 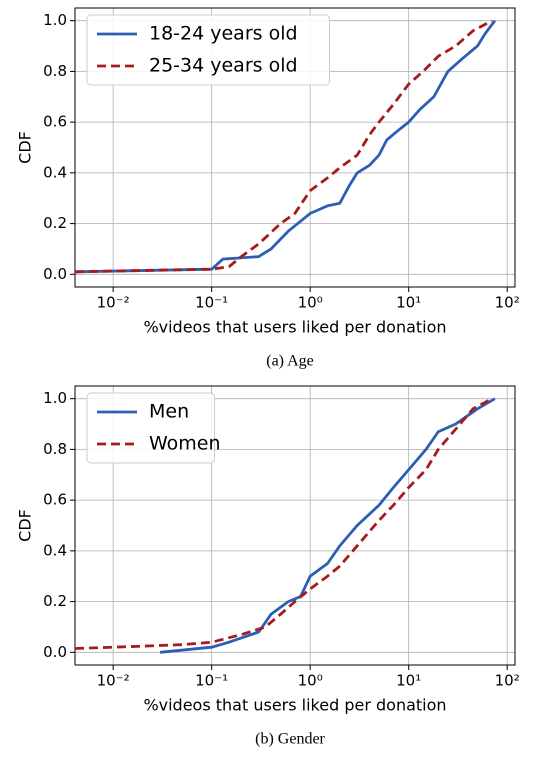 I want to click on caption: (a) Age, so click(x=290, y=361).